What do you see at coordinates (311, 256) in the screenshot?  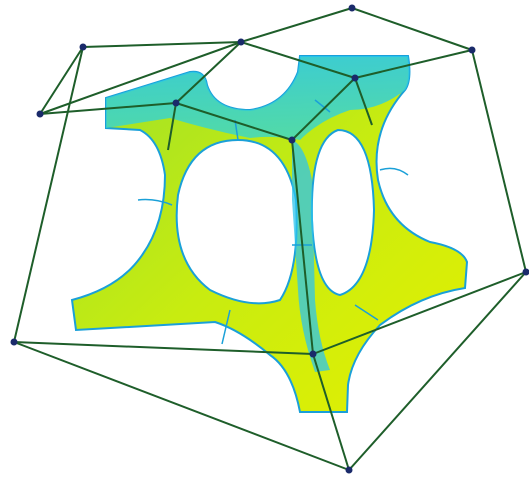 I see `center-band` at bounding box center [311, 256].